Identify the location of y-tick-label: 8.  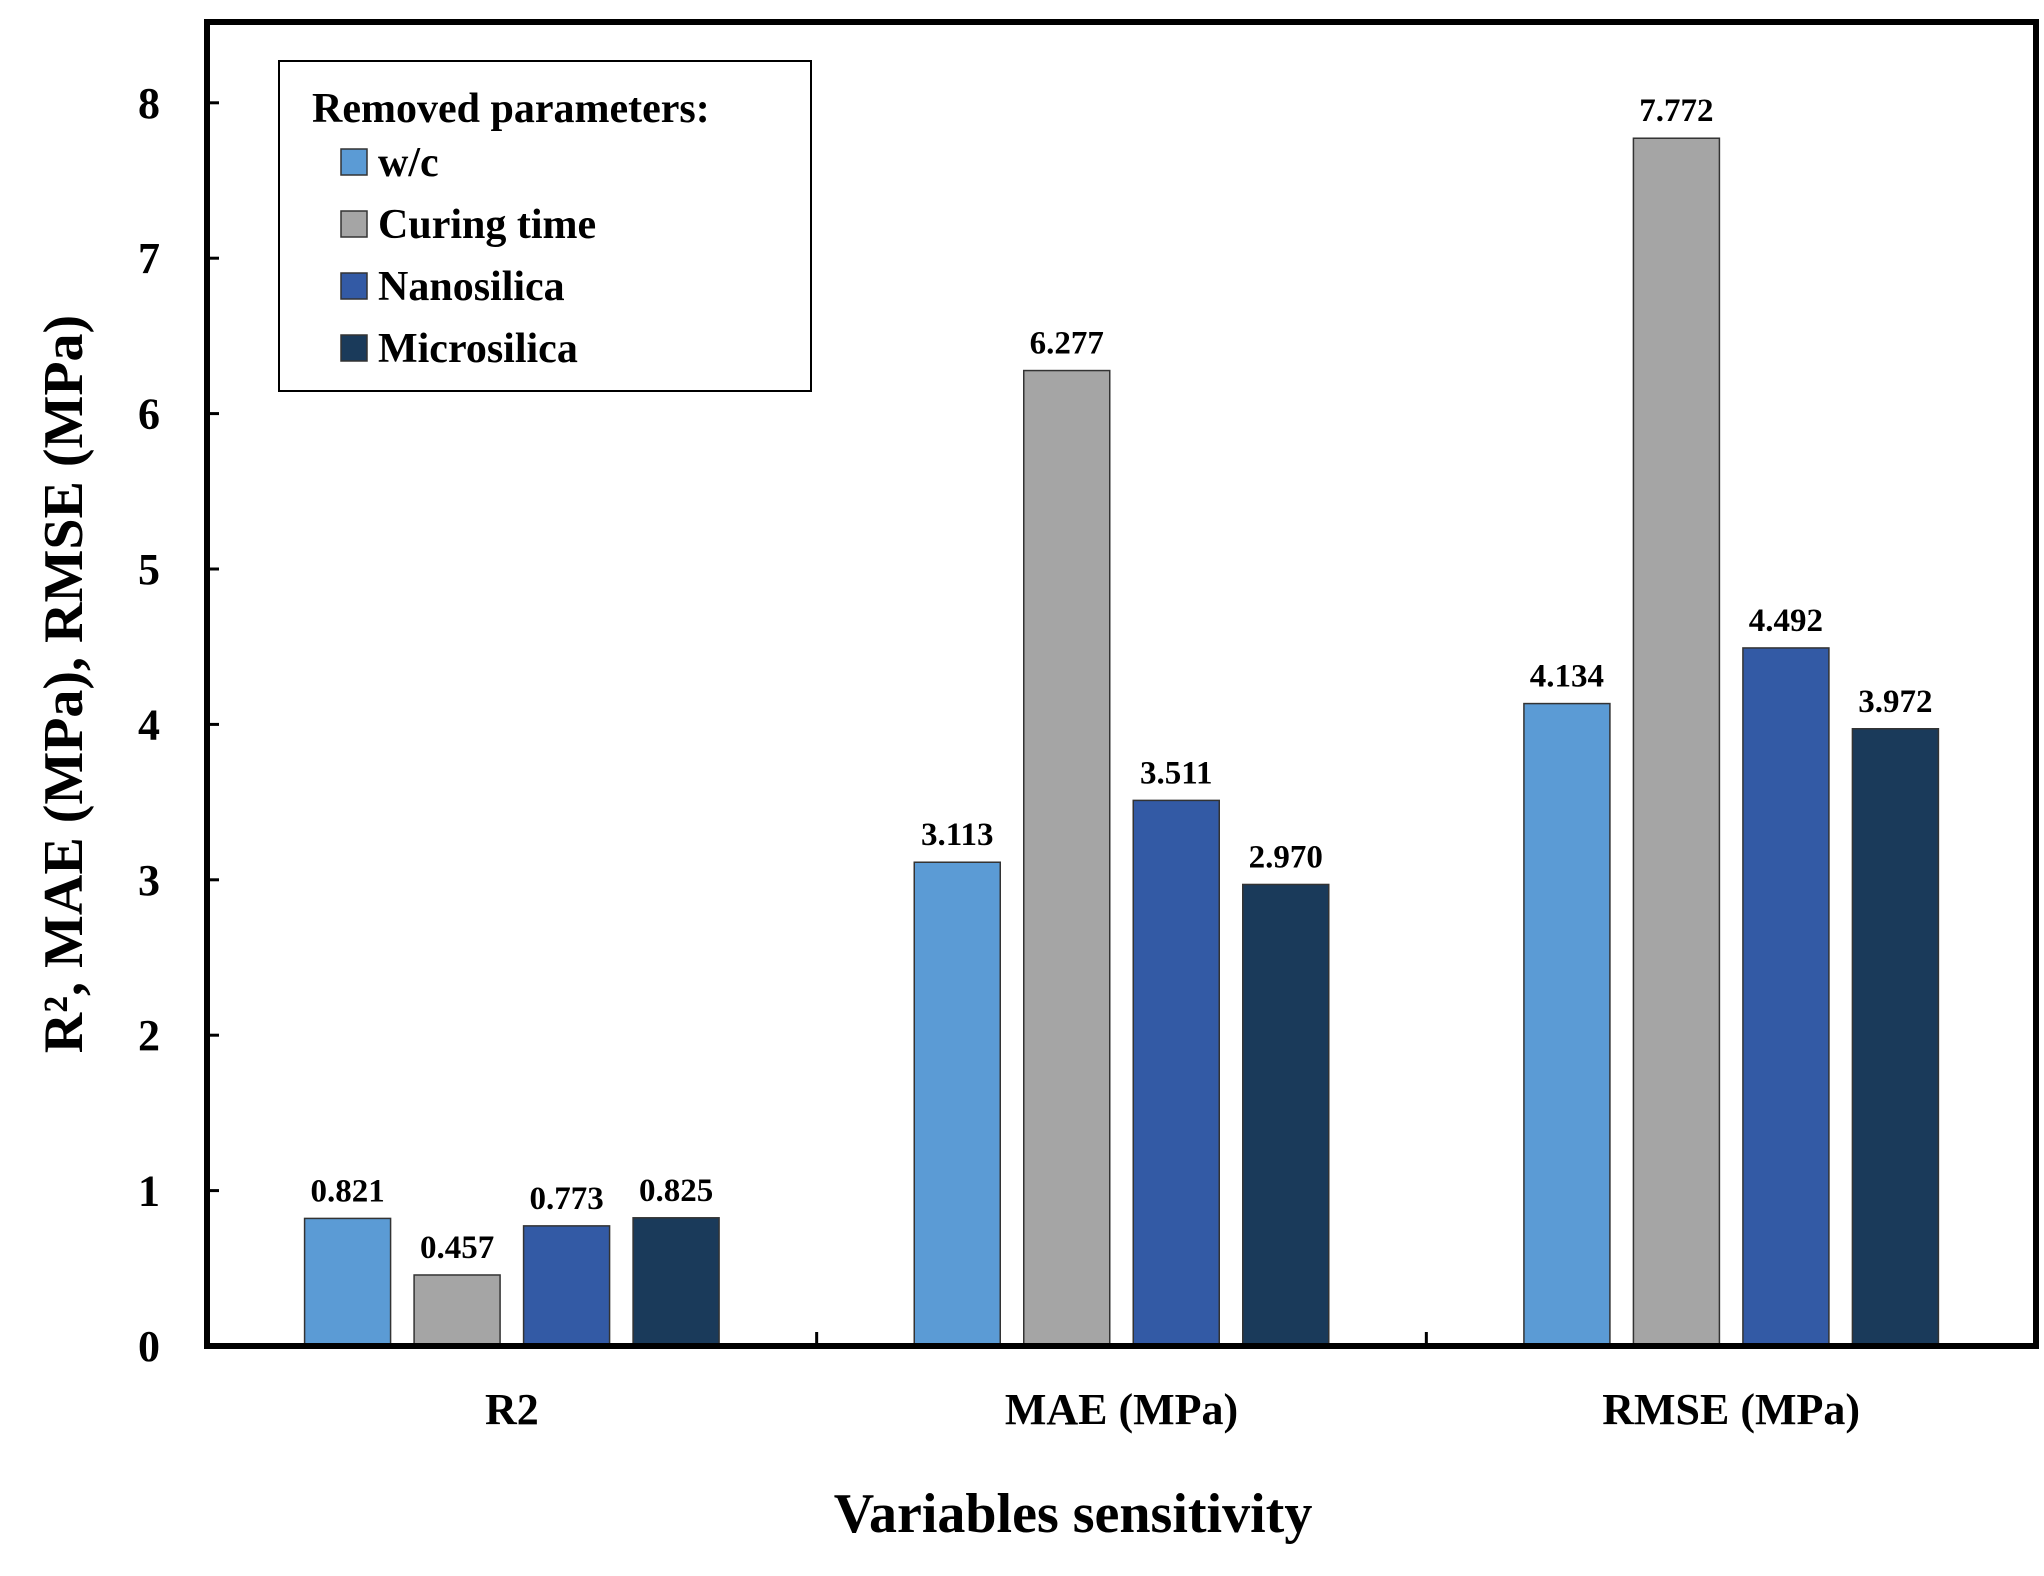
(149, 103).